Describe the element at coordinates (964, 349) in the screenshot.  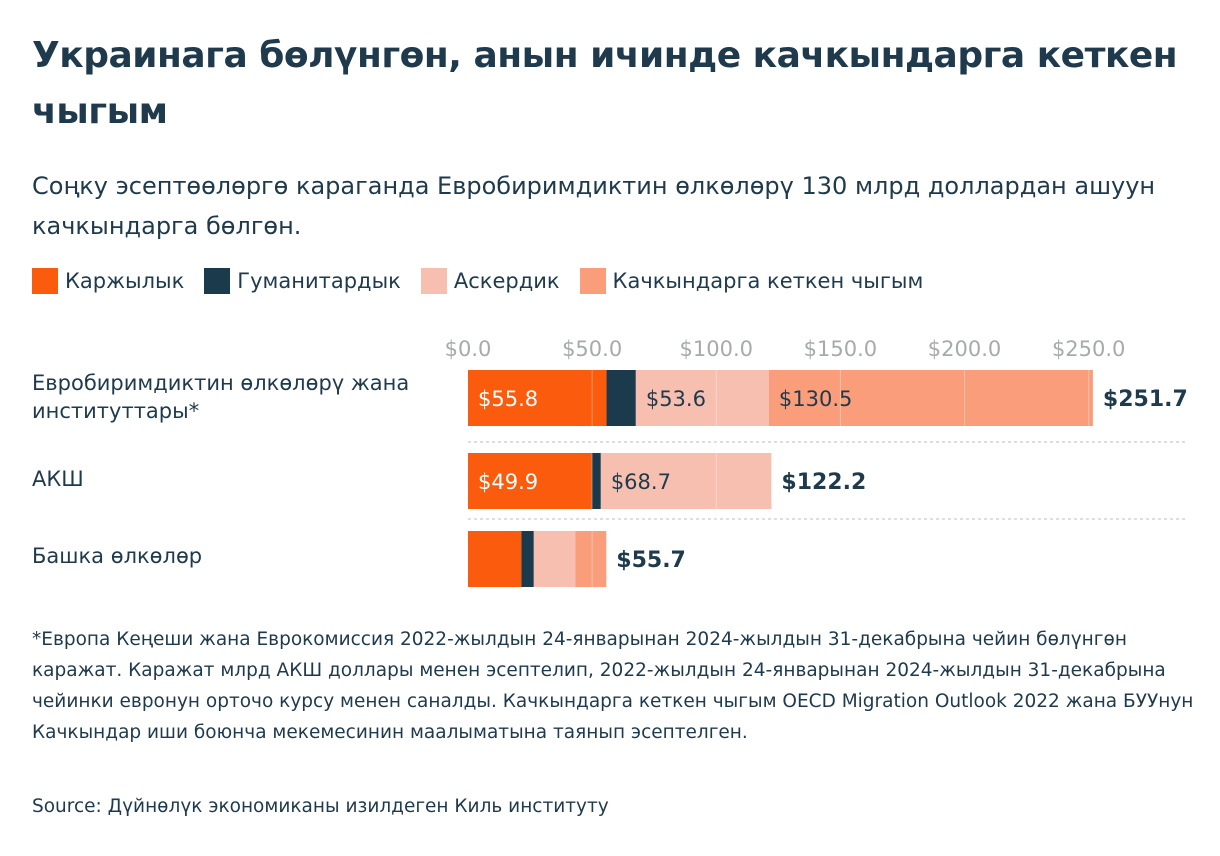
I see `tick-label-4: $200.0` at that location.